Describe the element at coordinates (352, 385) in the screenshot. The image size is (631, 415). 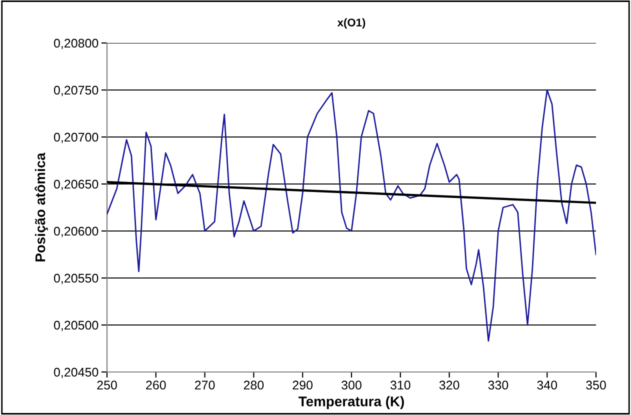
I see `x-tick-label: 300` at that location.